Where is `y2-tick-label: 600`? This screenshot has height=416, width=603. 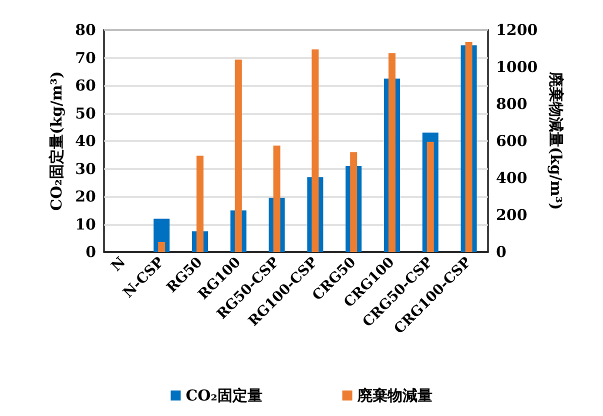
y2-tick-label: 600 is located at coordinates (512, 141).